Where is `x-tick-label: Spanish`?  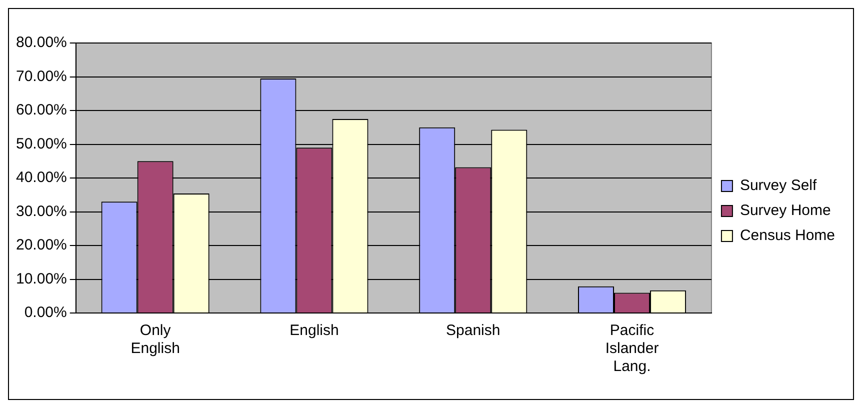 x-tick-label: Spanish is located at coordinates (473, 331).